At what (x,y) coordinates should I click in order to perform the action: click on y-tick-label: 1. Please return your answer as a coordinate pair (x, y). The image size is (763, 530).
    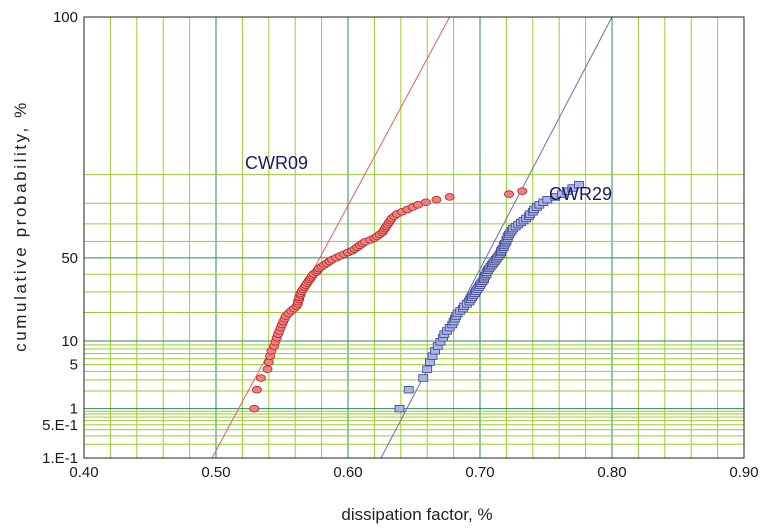
    Looking at the image, I should click on (74, 409).